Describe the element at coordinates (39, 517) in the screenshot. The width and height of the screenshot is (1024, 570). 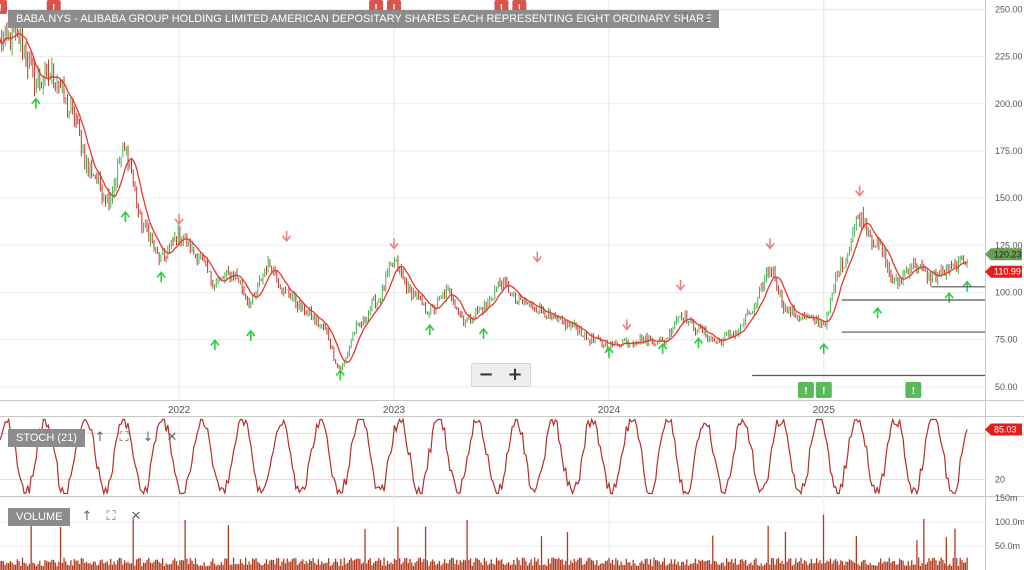
I see `volume-pane-title: VOLUME` at that location.